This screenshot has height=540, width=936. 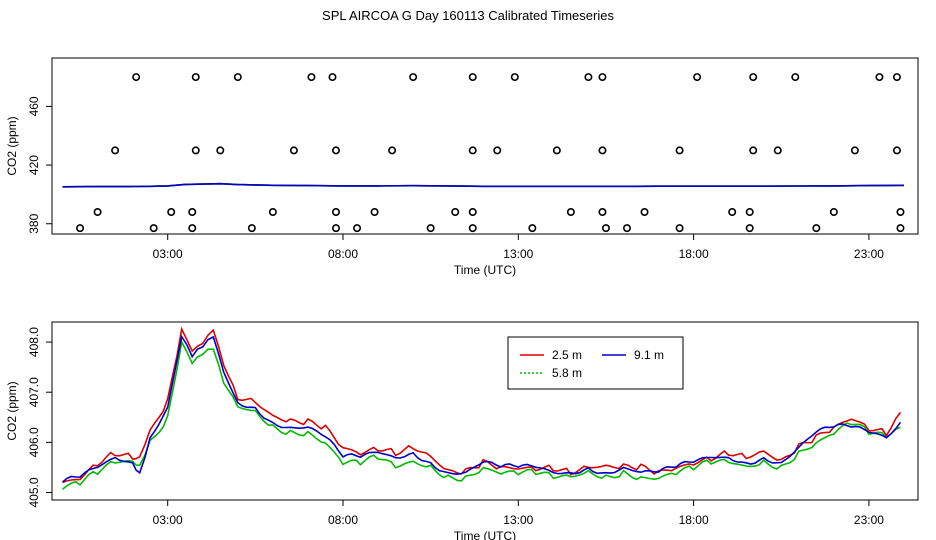 I want to click on y-tick-label: 407.0, so click(x=34, y=392).